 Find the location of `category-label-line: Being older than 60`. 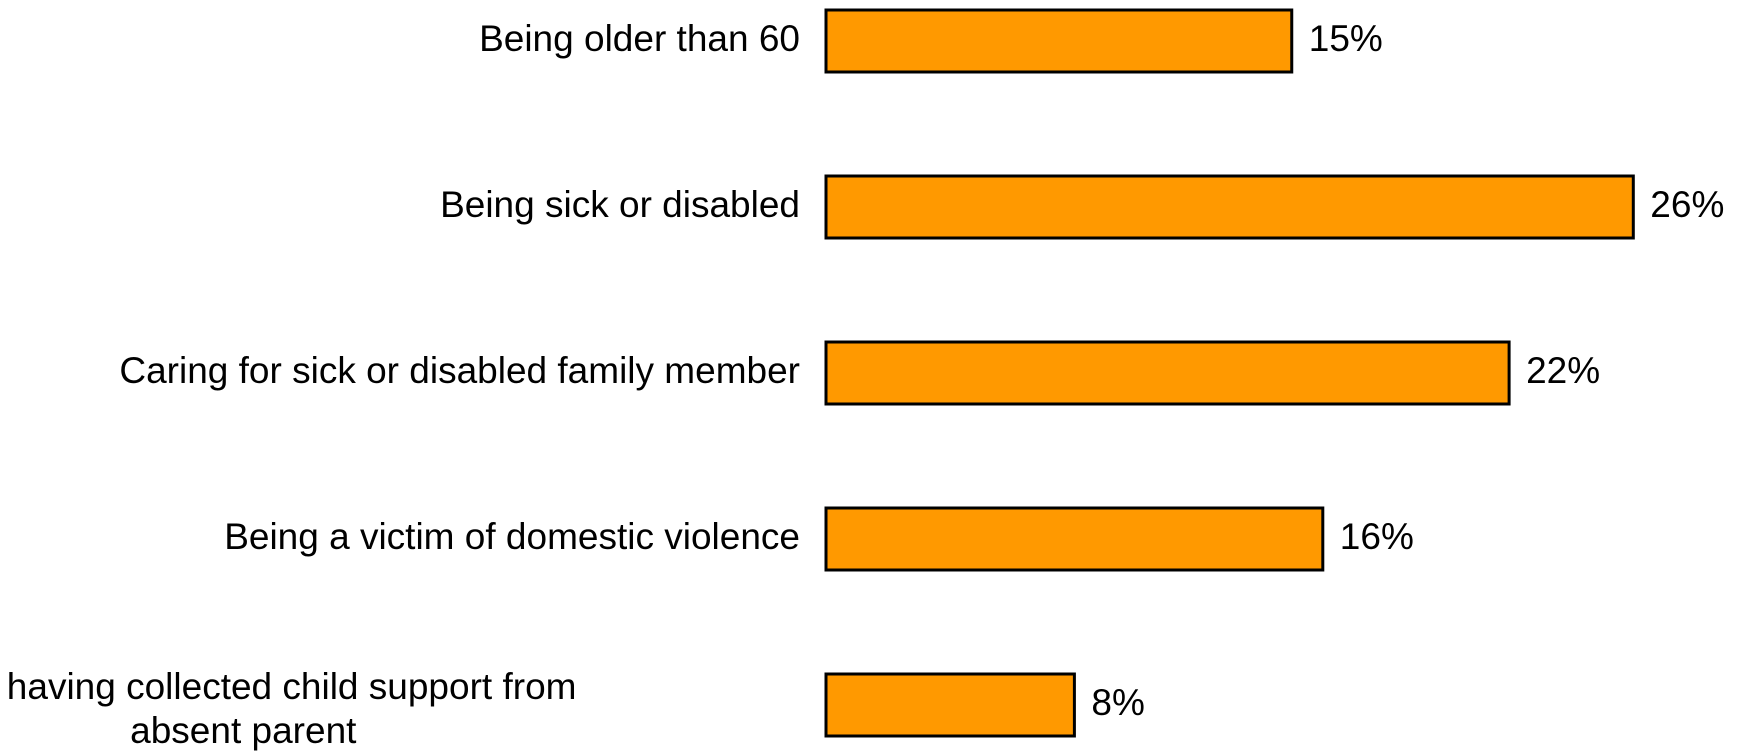

category-label-line: Being older than 60 is located at coordinates (639, 38).